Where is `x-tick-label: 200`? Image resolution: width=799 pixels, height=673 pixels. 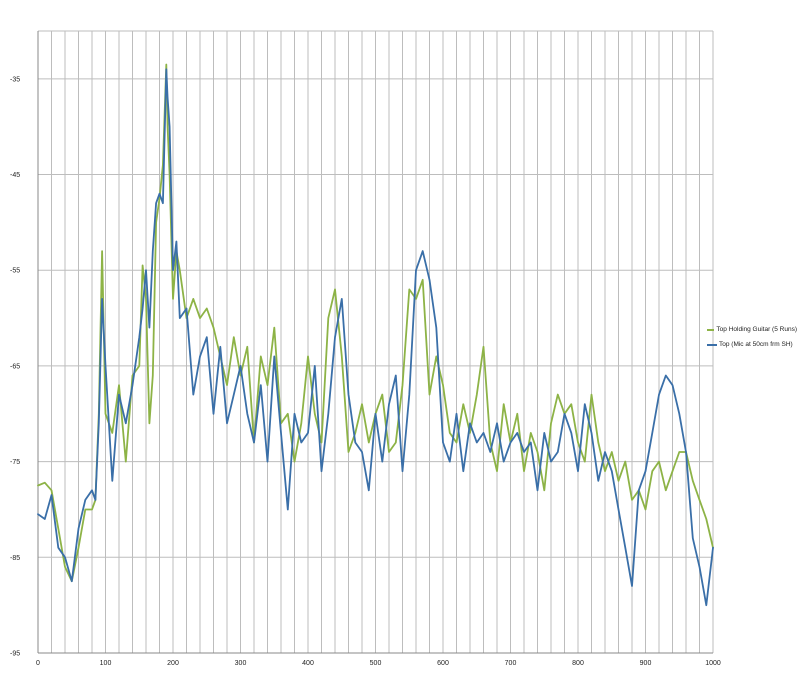 x-tick-label: 200 is located at coordinates (173, 663).